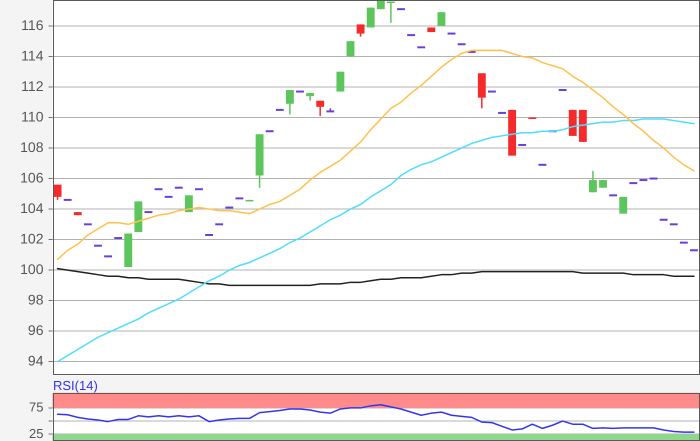 This screenshot has width=700, height=441. What do you see at coordinates (32, 238) in the screenshot?
I see `y-tick-label: 102` at bounding box center [32, 238].